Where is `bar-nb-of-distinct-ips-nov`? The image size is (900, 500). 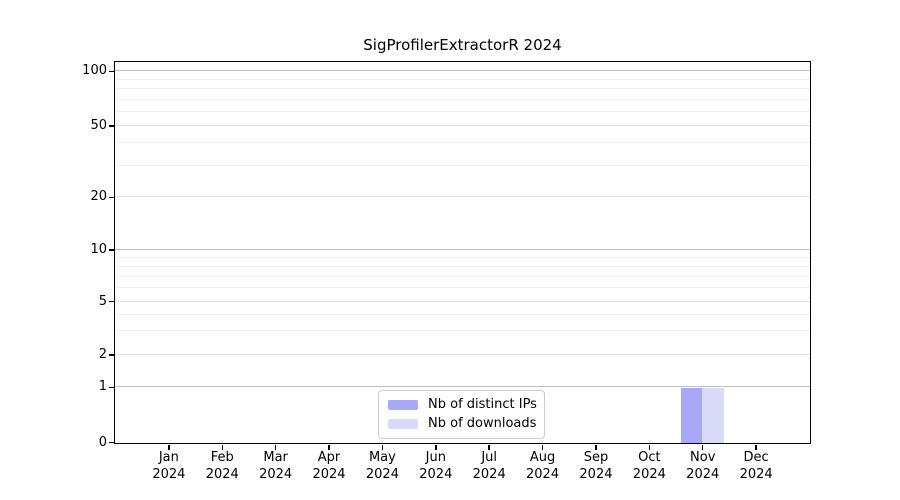
bar-nb-of-distinct-ips-nov is located at coordinates (691, 415).